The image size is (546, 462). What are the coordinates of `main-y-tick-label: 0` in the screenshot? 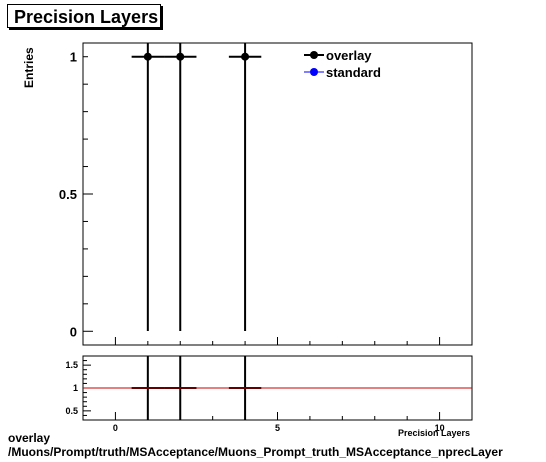 It's located at (73, 331).